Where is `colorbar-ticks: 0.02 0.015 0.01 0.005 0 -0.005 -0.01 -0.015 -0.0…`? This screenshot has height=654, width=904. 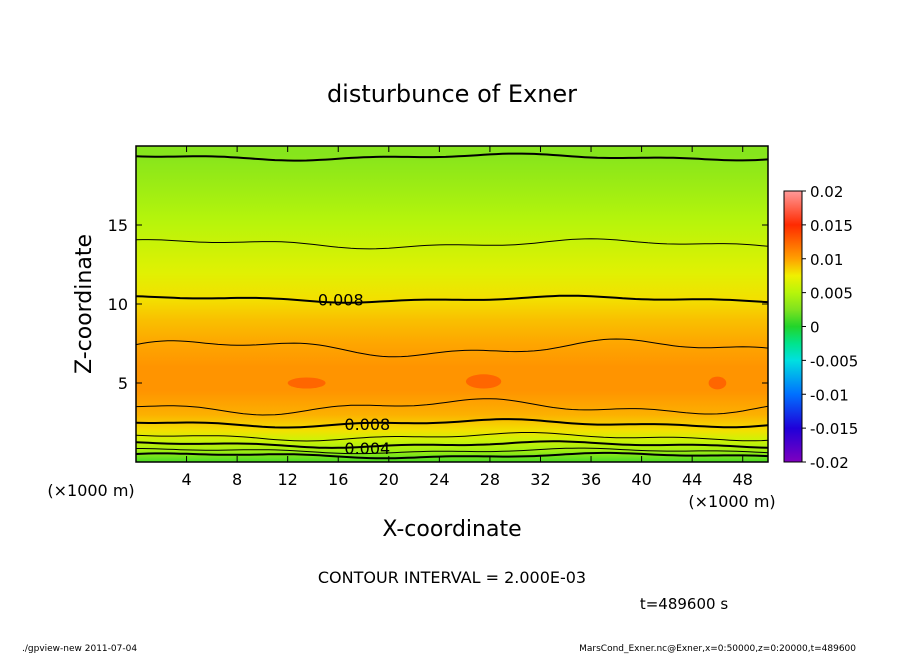 colorbar-ticks: 0.02 0.015 0.01 0.005 0 -0.005 -0.01 -0.015 -0.0… is located at coordinates (830, 327).